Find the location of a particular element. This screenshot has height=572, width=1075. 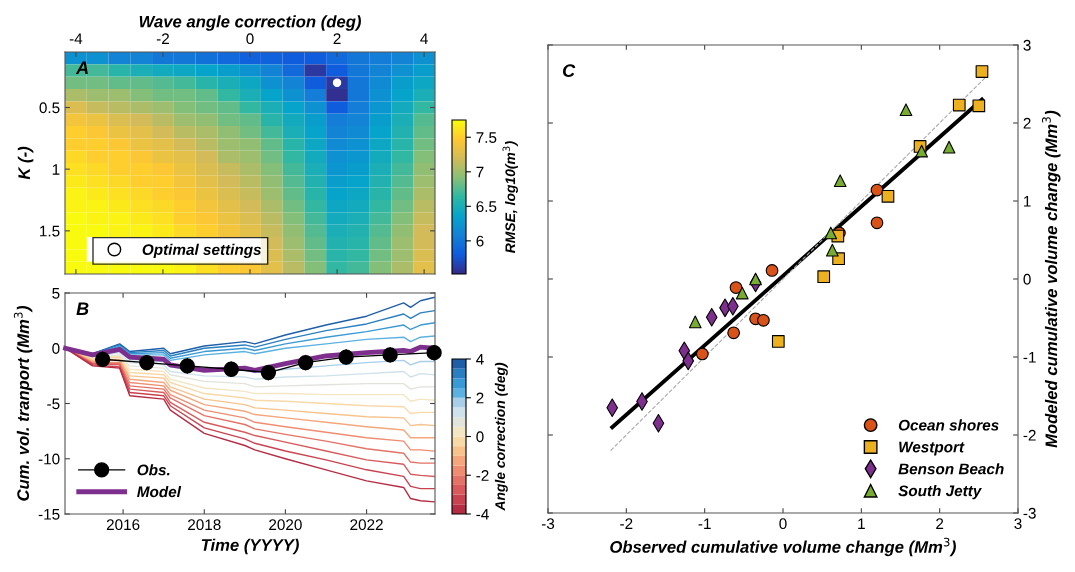

legend-label: Benson Beach is located at coordinates (951, 469).